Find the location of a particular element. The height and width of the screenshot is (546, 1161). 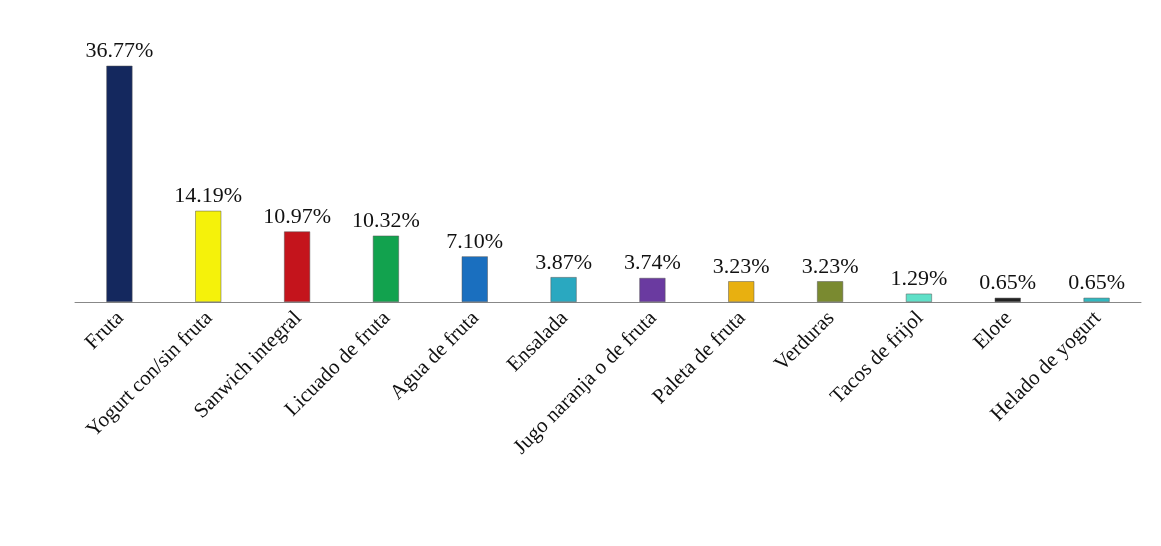

data-label: 7.10% is located at coordinates (475, 240).